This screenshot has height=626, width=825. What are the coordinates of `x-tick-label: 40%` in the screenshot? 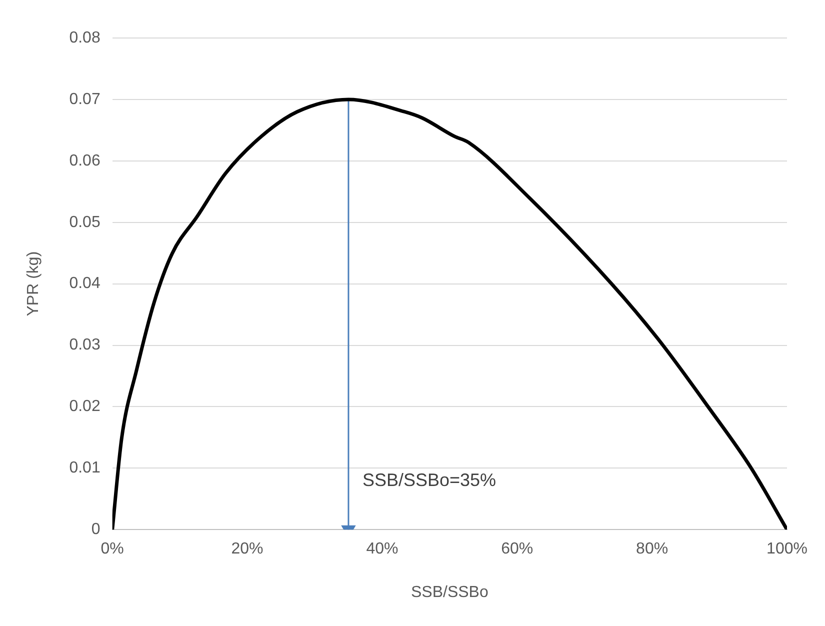 It's located at (382, 549).